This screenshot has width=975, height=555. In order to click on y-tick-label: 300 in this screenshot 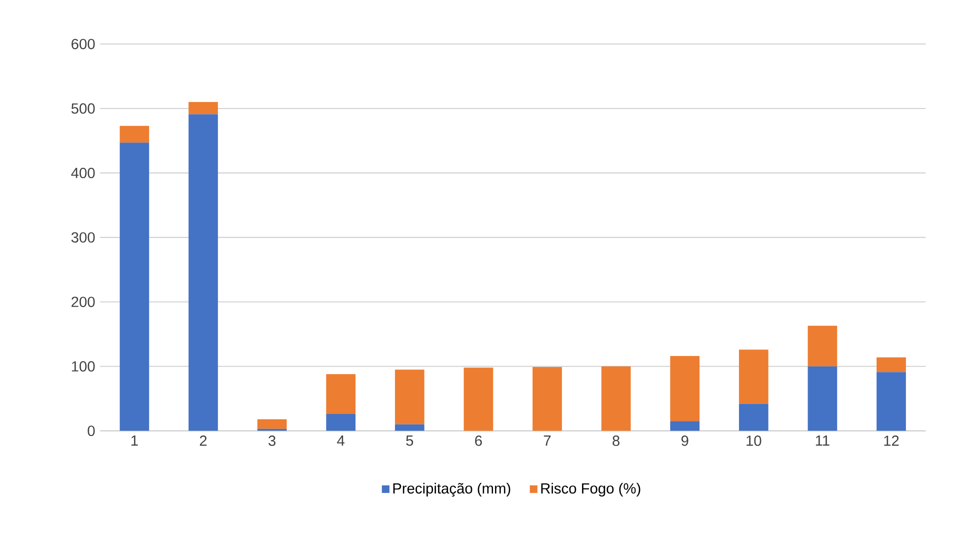, I will do `click(83, 237)`.